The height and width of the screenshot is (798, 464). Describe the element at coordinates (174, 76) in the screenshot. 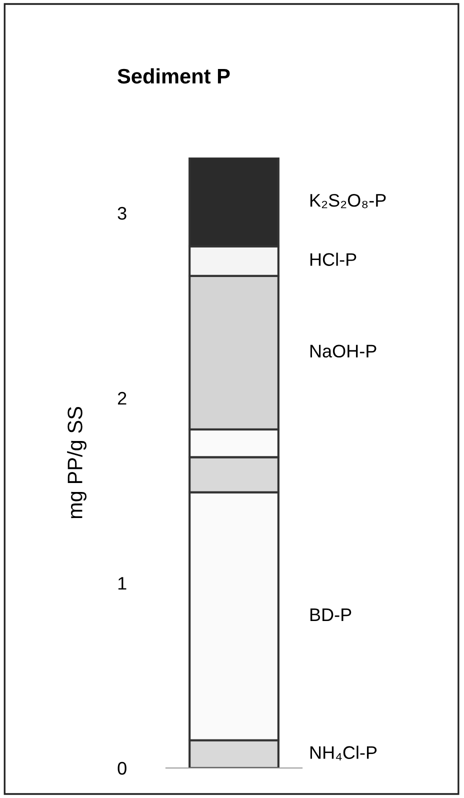

I see `chart-title: Sediment P` at that location.